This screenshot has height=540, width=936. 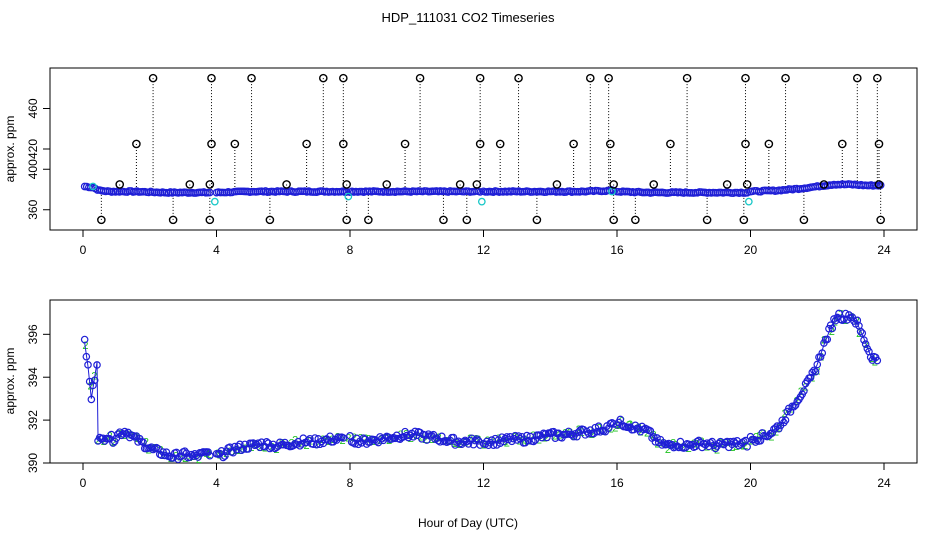 I want to click on x-tick-label: 12, so click(x=484, y=250).